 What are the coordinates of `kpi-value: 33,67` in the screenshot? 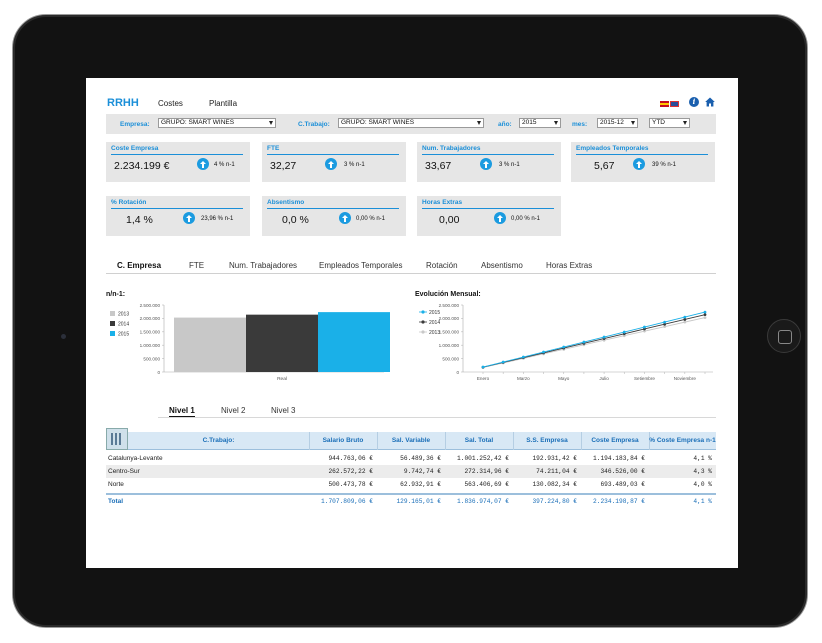 It's located at (438, 166).